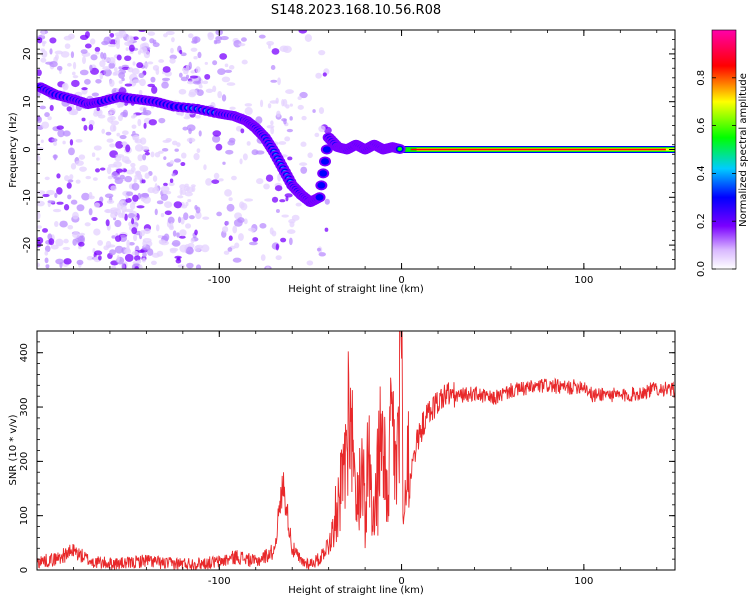 The width and height of the screenshot is (750, 600). I want to click on figure-title: S148.2023.168.10.56.R08, so click(356, 10).